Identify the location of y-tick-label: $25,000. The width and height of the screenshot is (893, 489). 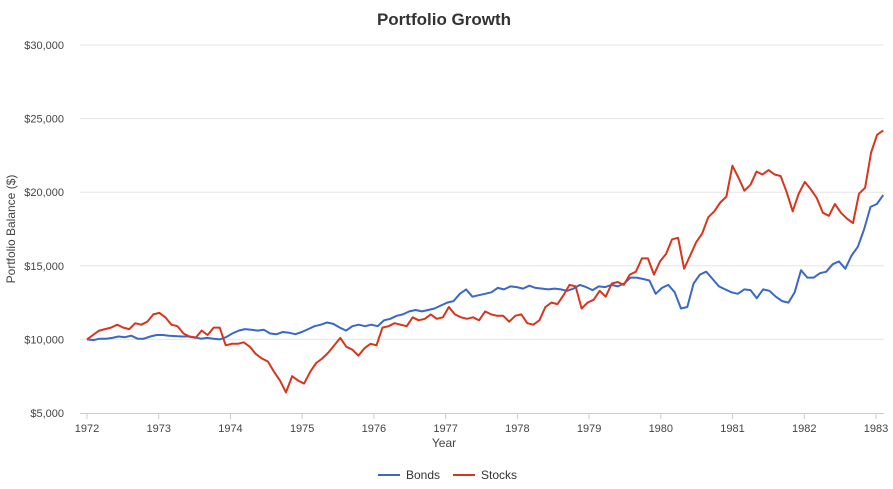
(44, 120).